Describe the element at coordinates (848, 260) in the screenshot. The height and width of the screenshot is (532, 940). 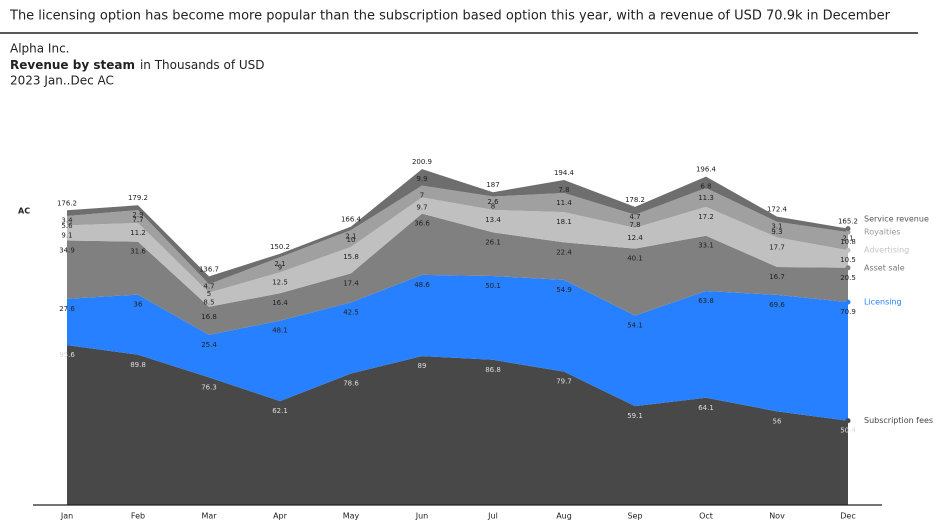
I see `value-label: 10.5` at that location.